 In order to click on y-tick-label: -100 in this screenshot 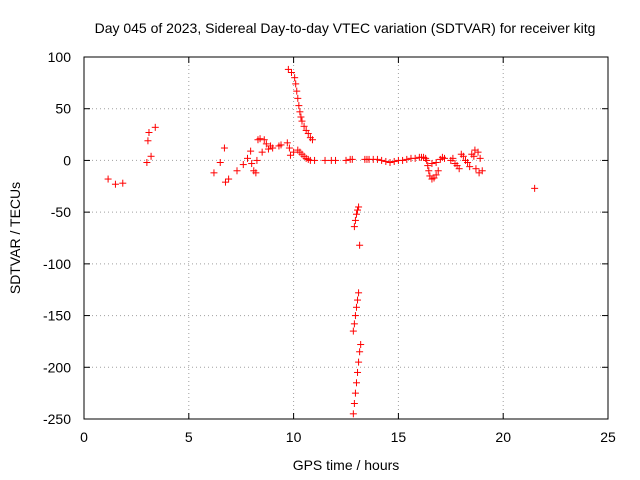, I will do `click(57, 264)`.